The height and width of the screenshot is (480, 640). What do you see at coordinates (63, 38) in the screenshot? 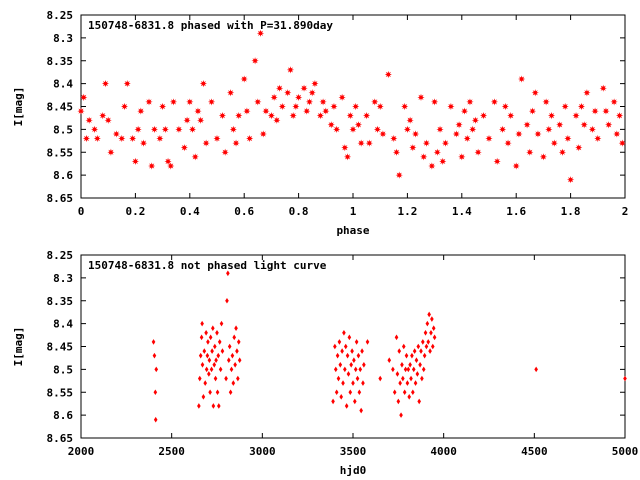
I see `y-tick-label: 8.3` at bounding box center [63, 38].